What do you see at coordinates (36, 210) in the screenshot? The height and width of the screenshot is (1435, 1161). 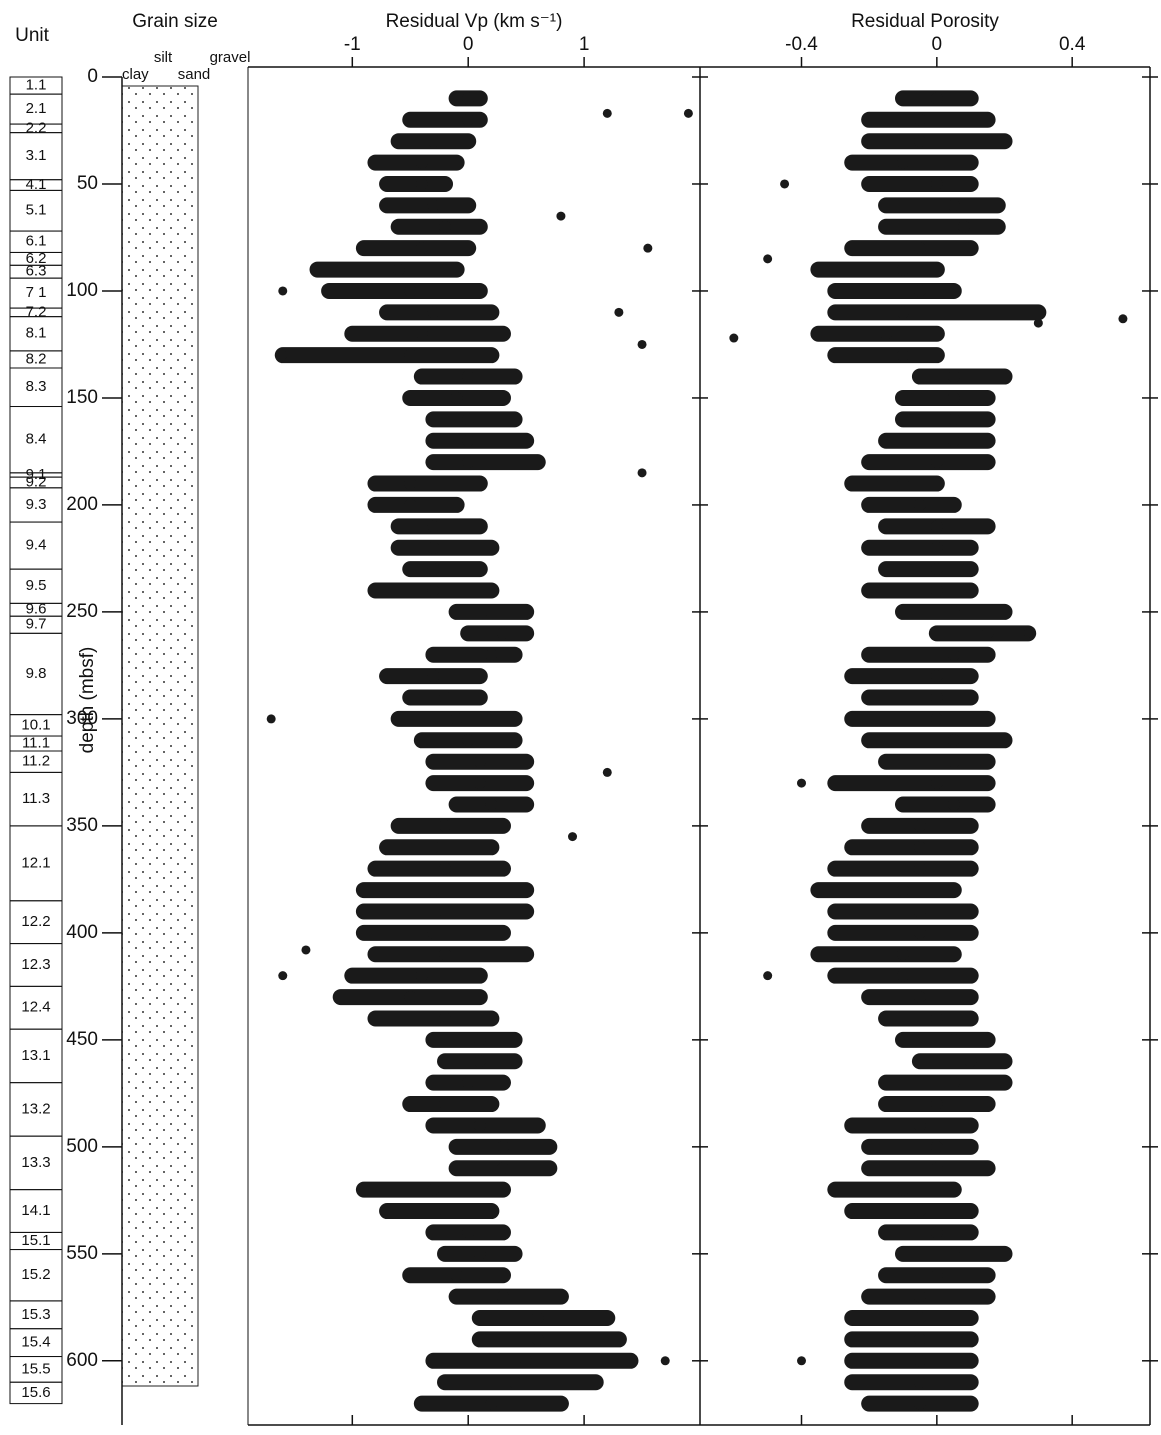 I see `unit-label: 5.1` at bounding box center [36, 210].